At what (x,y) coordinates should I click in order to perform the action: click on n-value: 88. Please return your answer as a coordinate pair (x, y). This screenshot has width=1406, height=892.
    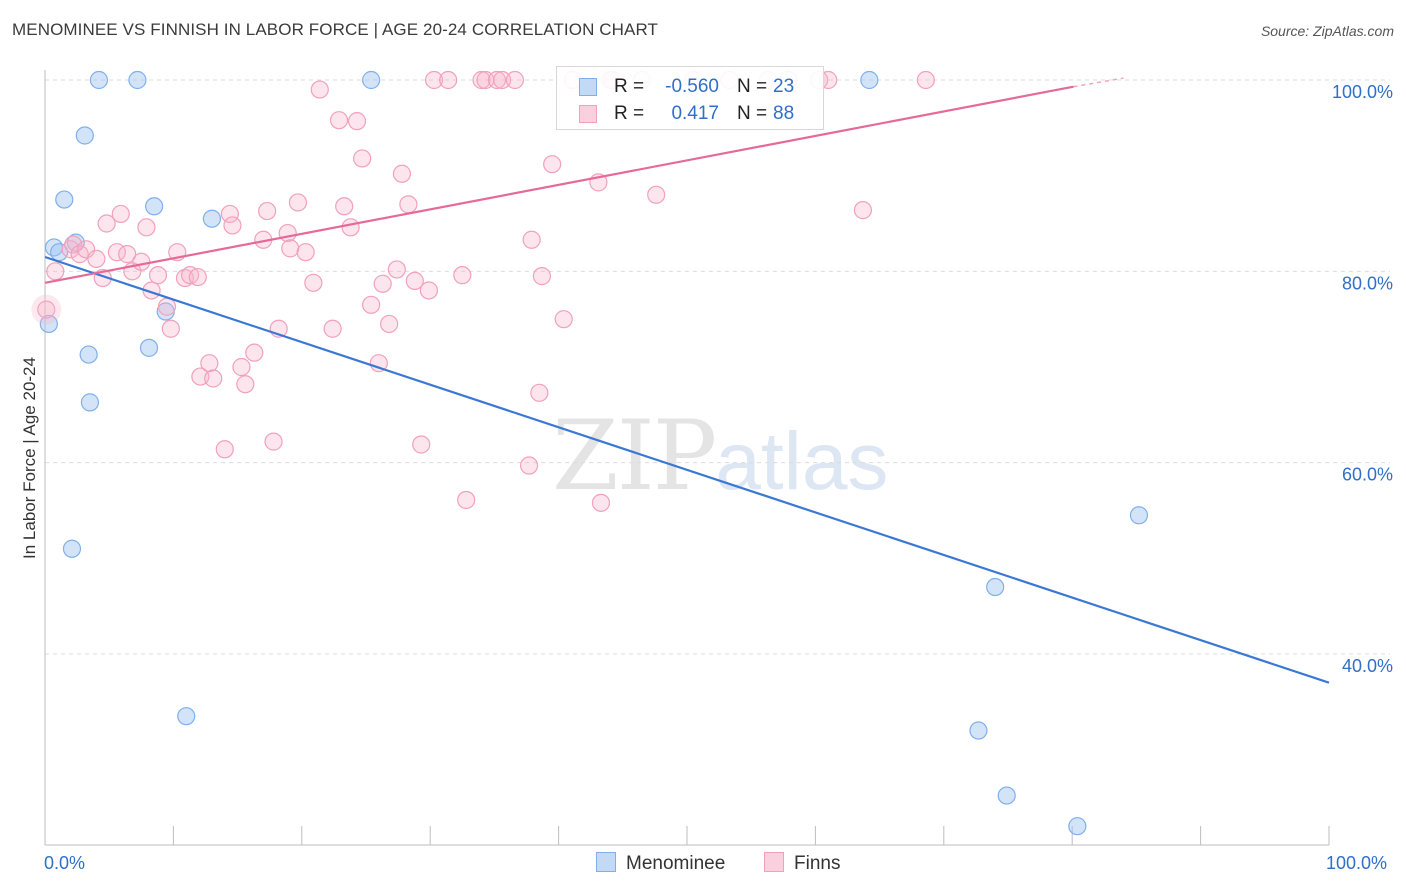
    Looking at the image, I should click on (784, 113).